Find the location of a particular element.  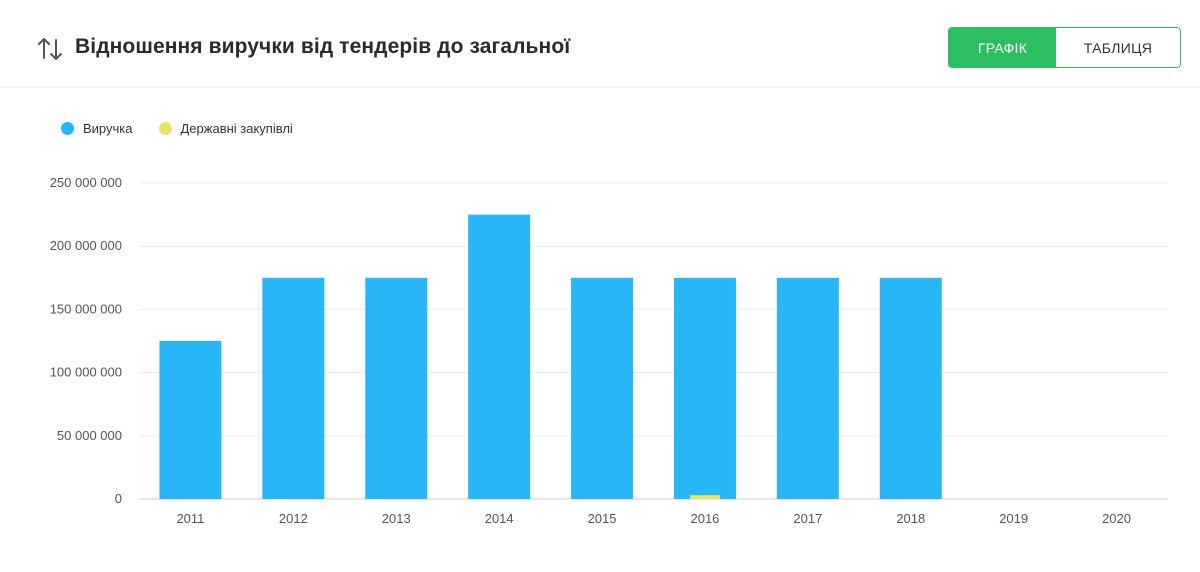

x-tick-label: 2019 is located at coordinates (1013, 518).